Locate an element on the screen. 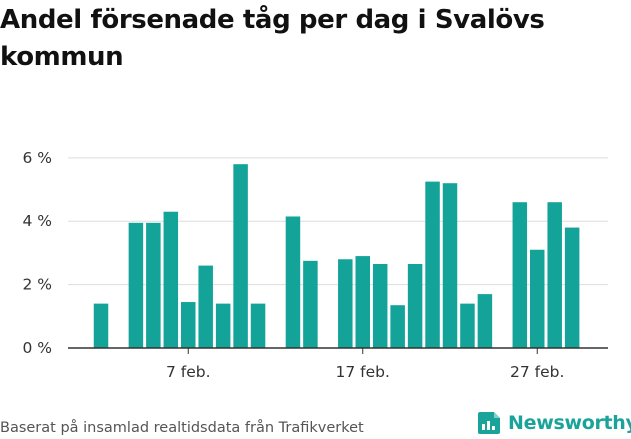  y-tick-label: 2 % is located at coordinates (37, 285).